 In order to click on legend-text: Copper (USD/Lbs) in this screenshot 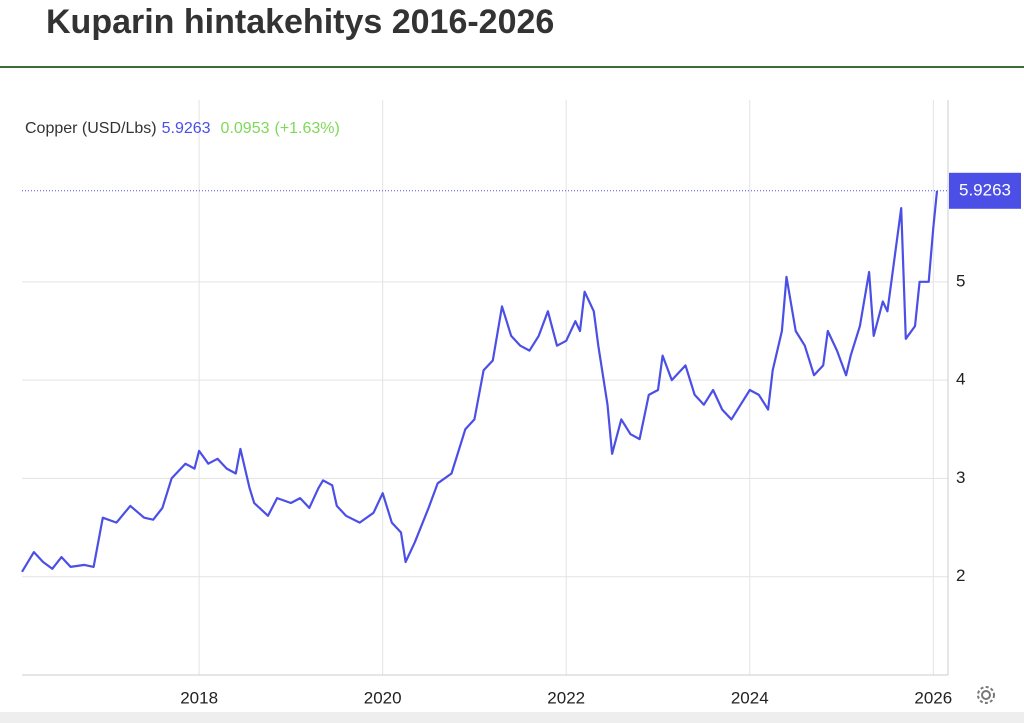, I will do `click(91, 128)`.